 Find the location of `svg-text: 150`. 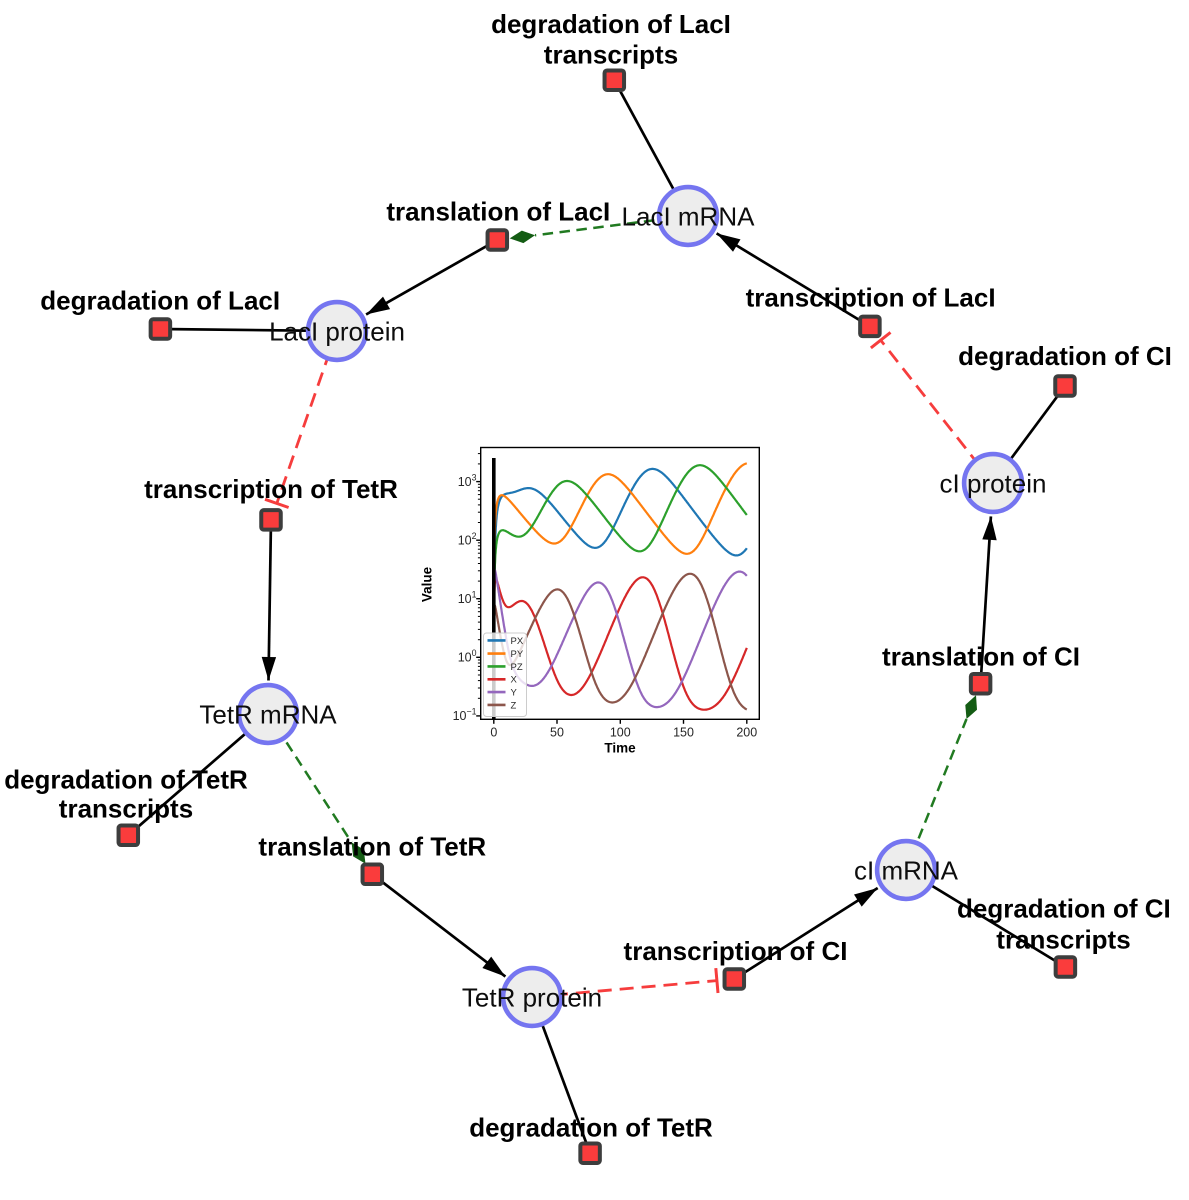

svg-text: 150 is located at coordinates (683, 733).